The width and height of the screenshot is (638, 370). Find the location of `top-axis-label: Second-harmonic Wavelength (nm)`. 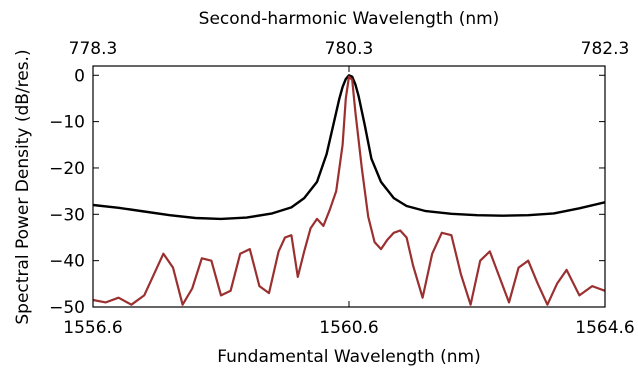

top-axis-label: Second-harmonic Wavelength (nm) is located at coordinates (349, 19).